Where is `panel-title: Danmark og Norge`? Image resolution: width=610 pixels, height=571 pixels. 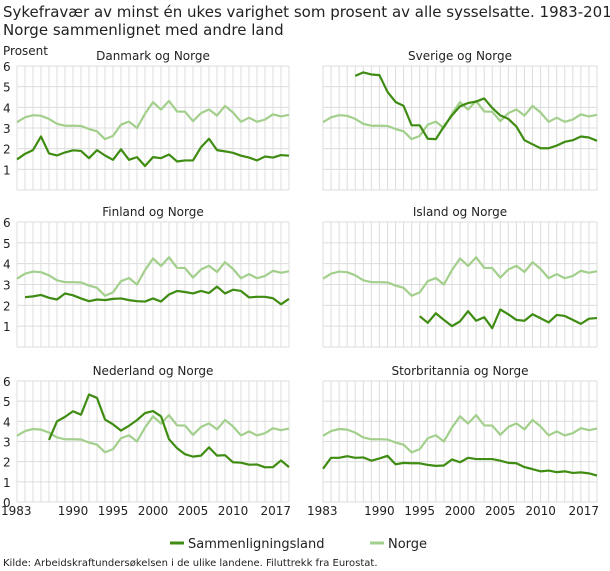
panel-title: Danmark og Norge is located at coordinates (153, 56).